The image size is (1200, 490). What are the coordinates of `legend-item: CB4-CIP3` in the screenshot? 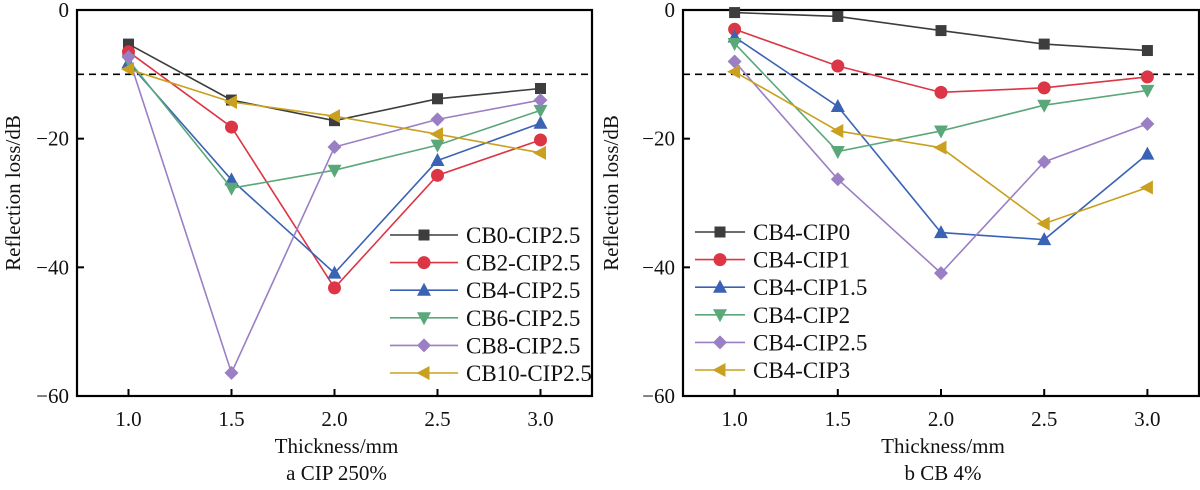 It's located at (772, 370).